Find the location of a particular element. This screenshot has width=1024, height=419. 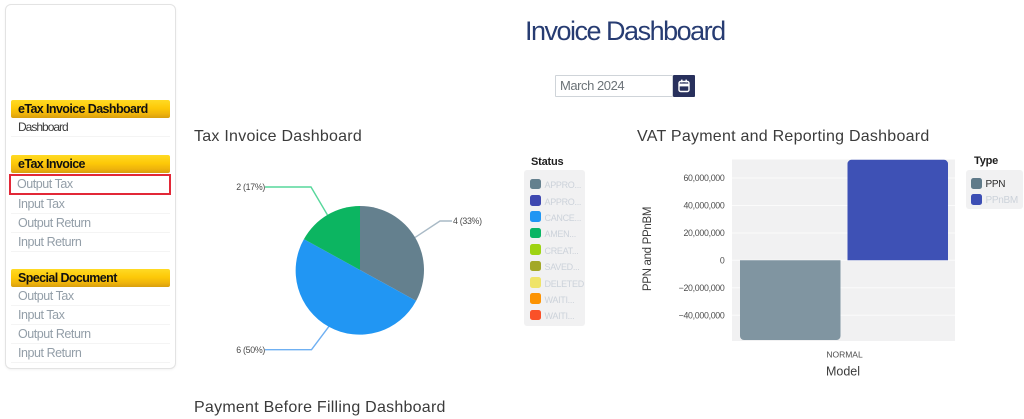

svg-text: 40,000,000 is located at coordinates (703, 206).